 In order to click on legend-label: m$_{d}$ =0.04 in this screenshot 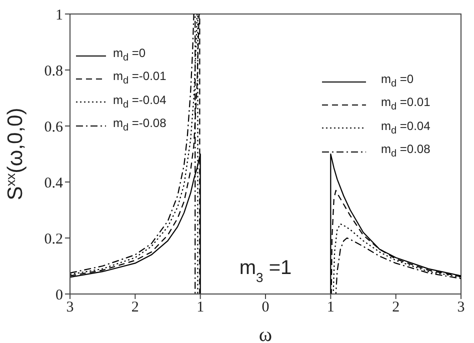, I will do `click(405, 128)`.